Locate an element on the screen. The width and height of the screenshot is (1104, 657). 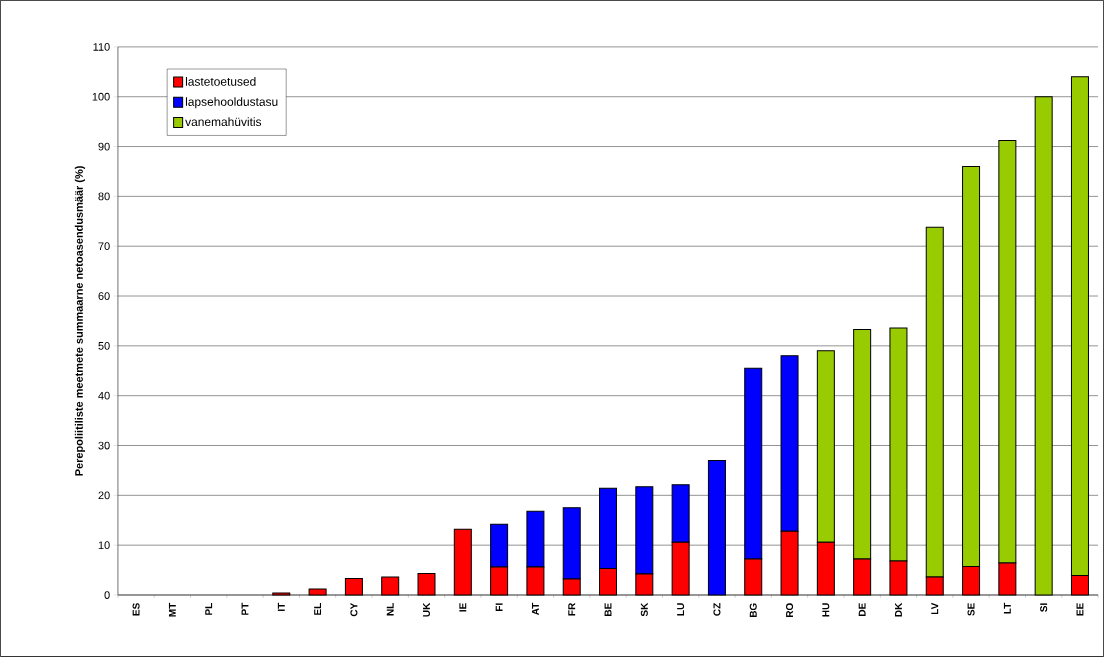
x-tick-label: BE is located at coordinates (608, 609).